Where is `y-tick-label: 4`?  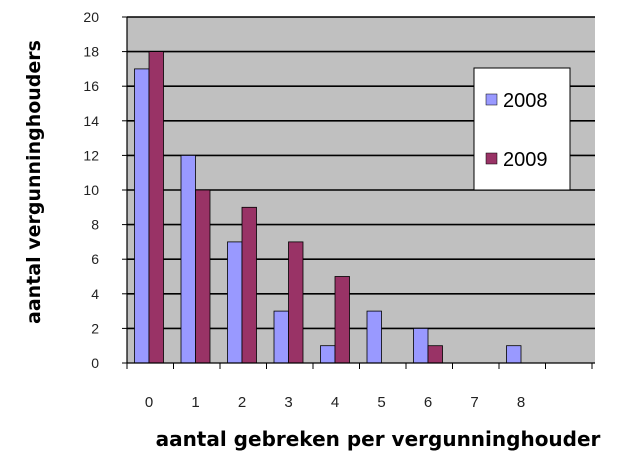 y-tick-label: 4 is located at coordinates (95, 294).